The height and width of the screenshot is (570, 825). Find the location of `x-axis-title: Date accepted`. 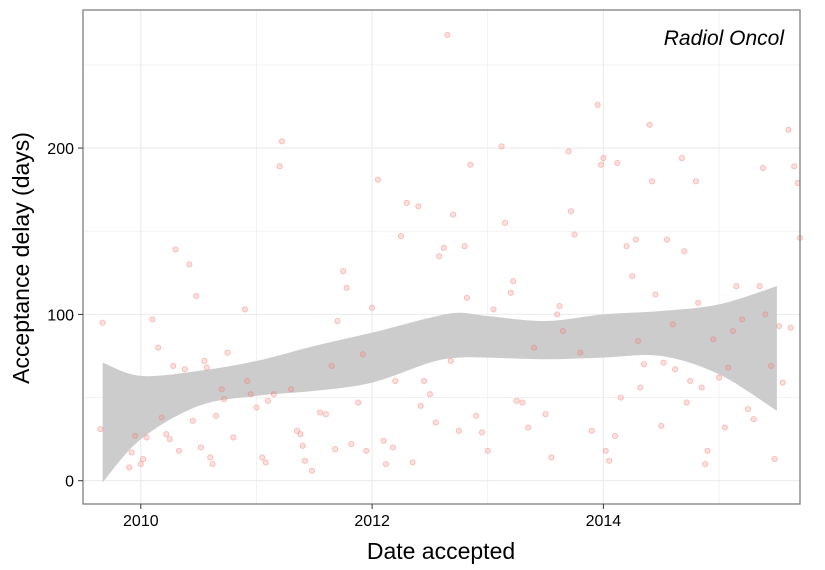

x-axis-title: Date accepted is located at coordinates (441, 551).